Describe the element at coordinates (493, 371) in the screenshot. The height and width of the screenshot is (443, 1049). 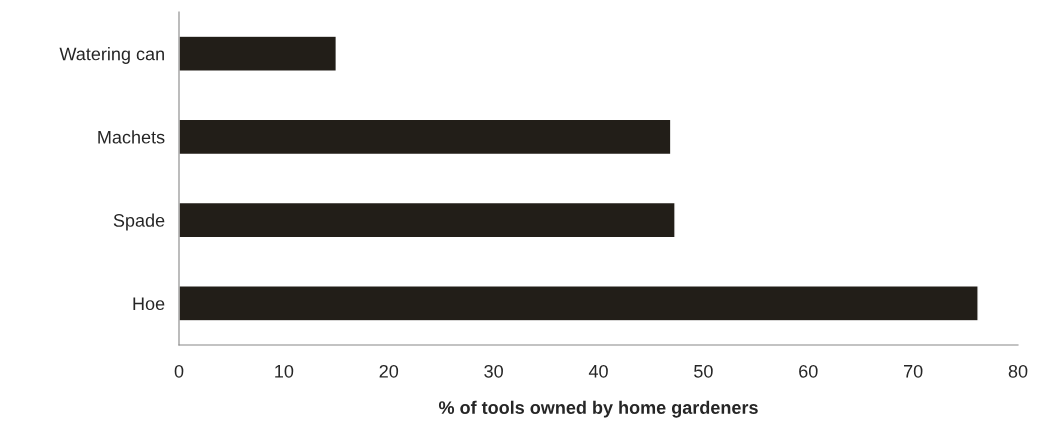
I see `x-tick-label: 30` at that location.